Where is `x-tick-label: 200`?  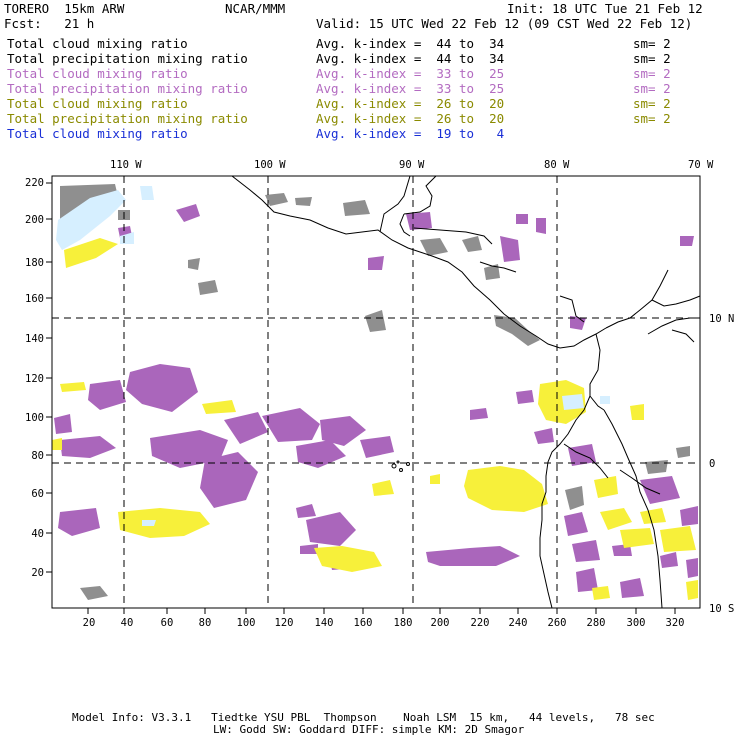
x-tick-label: 200 is located at coordinates (440, 623).